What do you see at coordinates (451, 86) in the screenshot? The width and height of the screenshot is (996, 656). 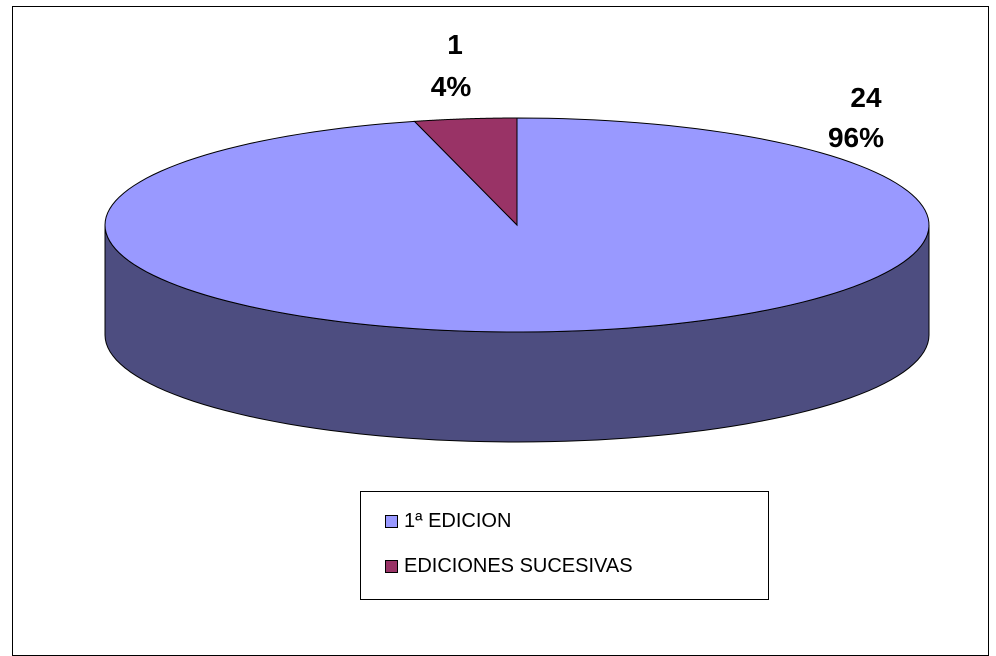 I see `slice-percent-label-ediciones-sucesivas: 4%` at bounding box center [451, 86].